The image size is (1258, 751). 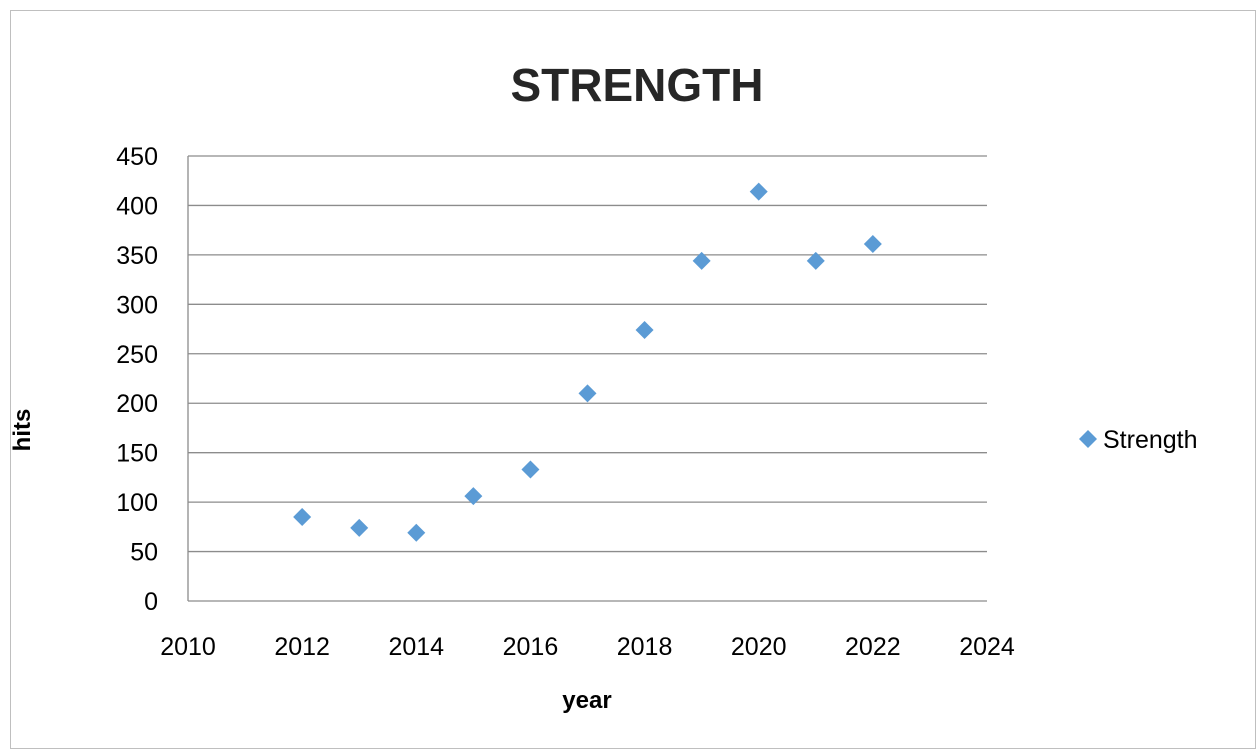 What do you see at coordinates (302, 516) in the screenshot?
I see `data-point-2012` at bounding box center [302, 516].